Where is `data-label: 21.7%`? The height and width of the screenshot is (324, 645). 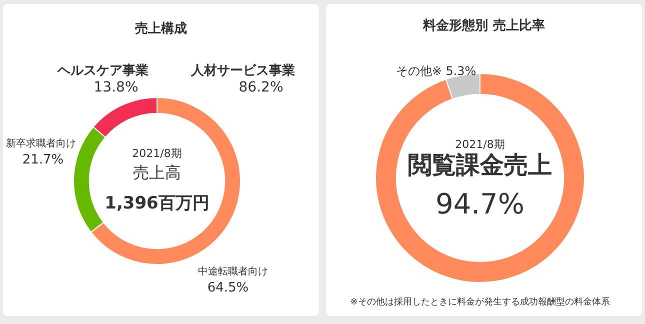 data-label: 21.7% is located at coordinates (43, 160).